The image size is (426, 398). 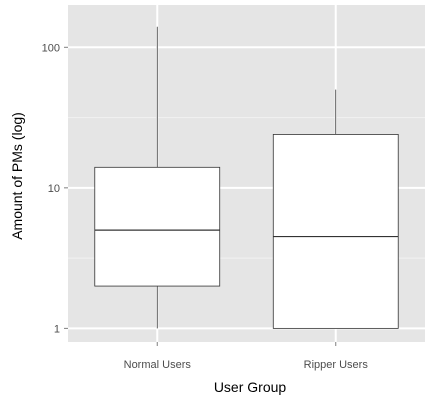 I want to click on y-axis-title: Amount of PMs (log), so click(x=17, y=176).